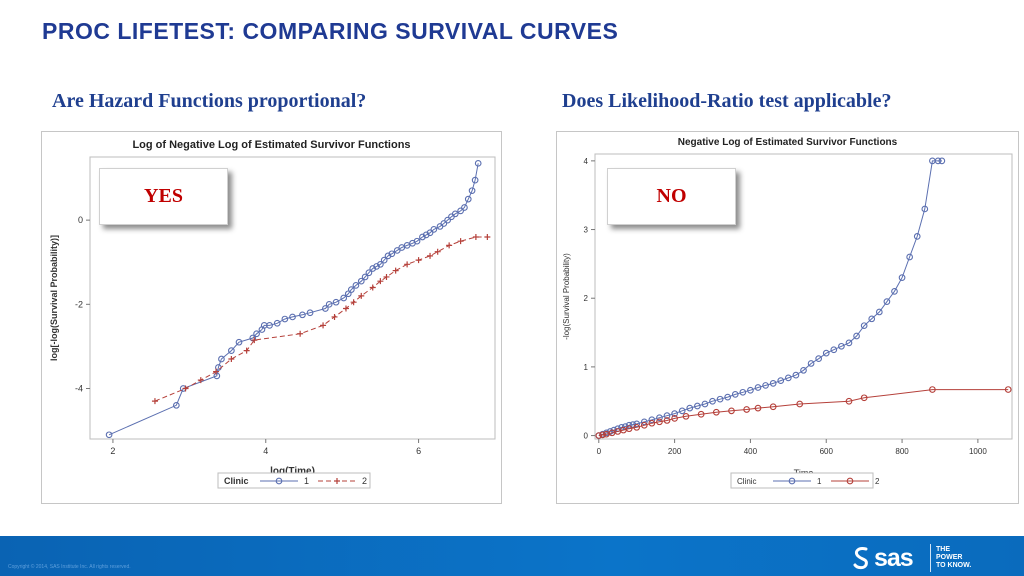  Describe the element at coordinates (894, 558) in the screenshot. I see `sas-logo-text: sas` at that location.